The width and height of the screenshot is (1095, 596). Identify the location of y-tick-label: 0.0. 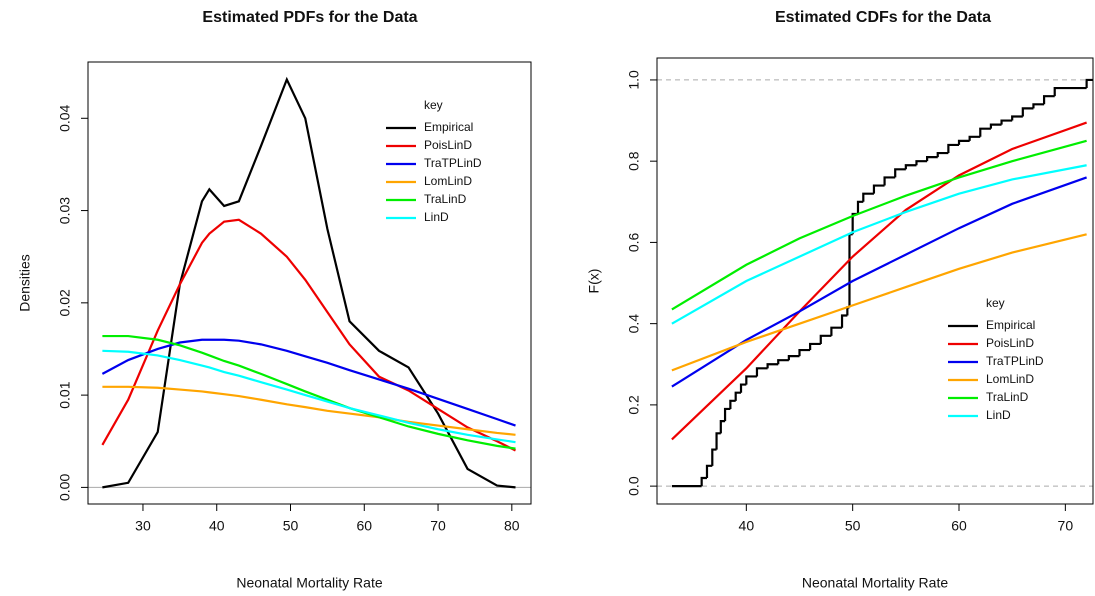
(634, 486).